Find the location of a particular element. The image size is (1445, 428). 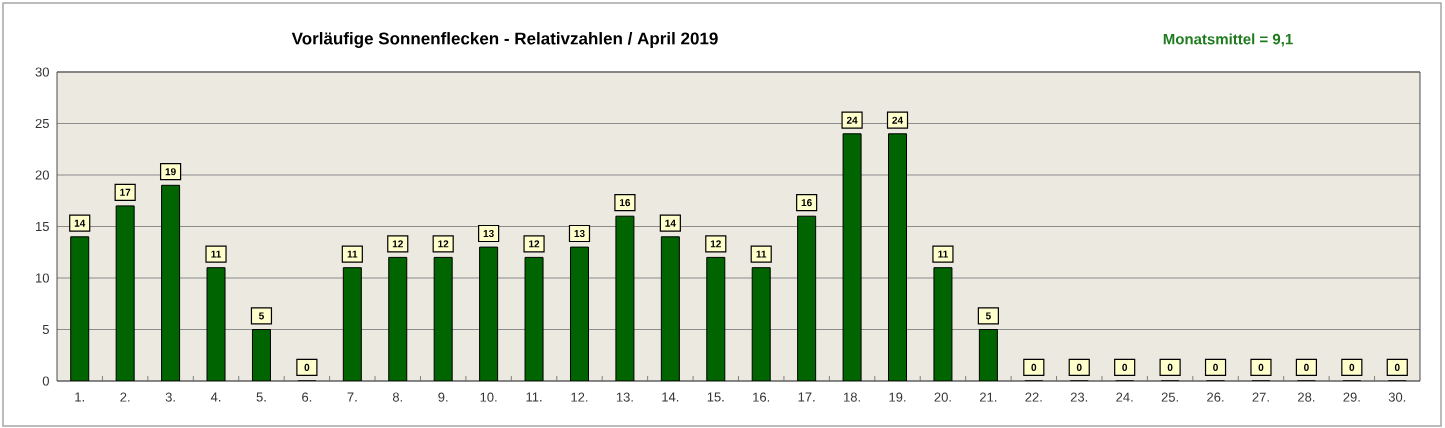

x-tick-label: 12. is located at coordinates (579, 397).